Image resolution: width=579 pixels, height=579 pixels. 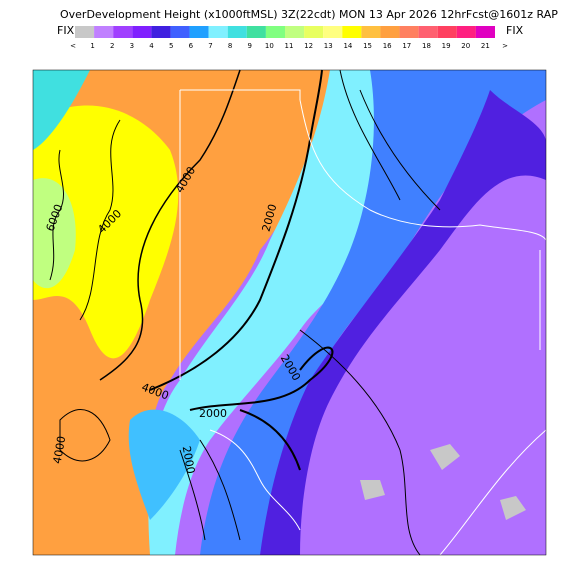 I want to click on legend-right: FIX, so click(x=515, y=30).